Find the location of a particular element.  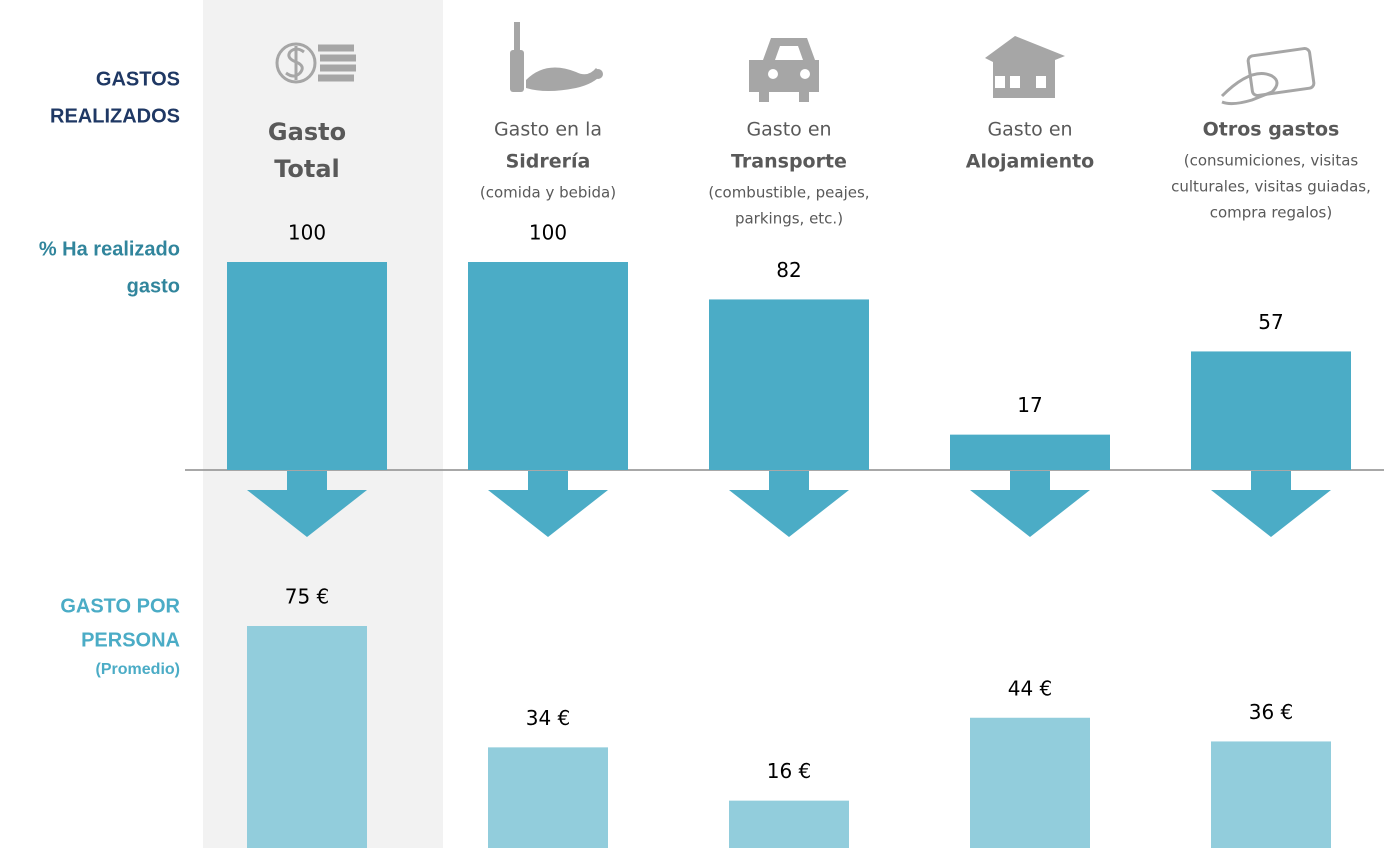

row-label: GASTO POR is located at coordinates (120, 606).